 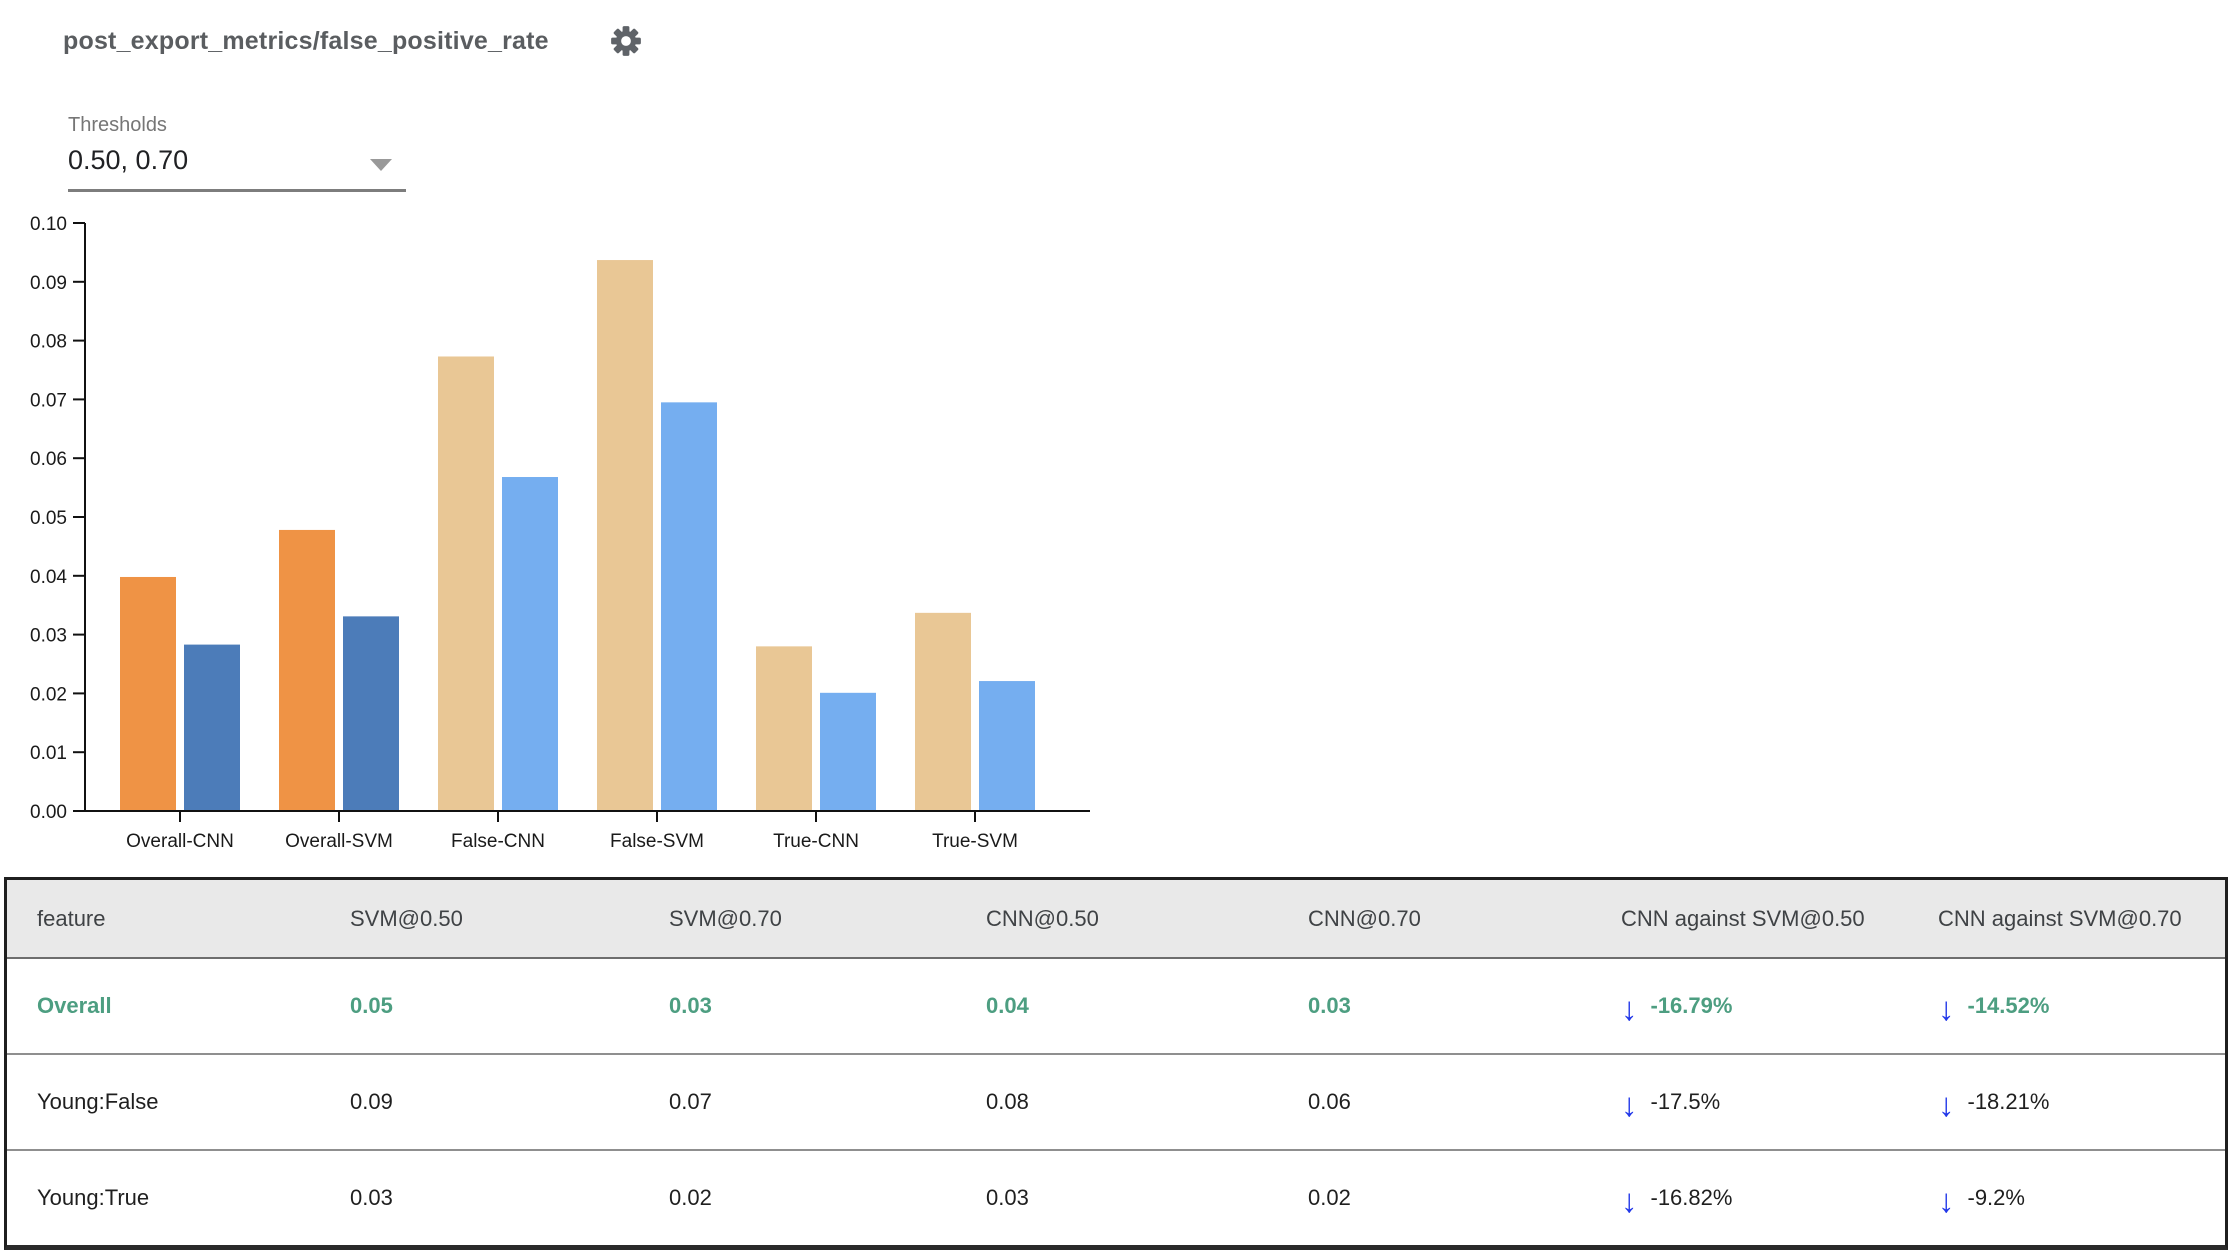 What do you see at coordinates (48, 753) in the screenshot?
I see `svg-text: 0.01` at bounding box center [48, 753].